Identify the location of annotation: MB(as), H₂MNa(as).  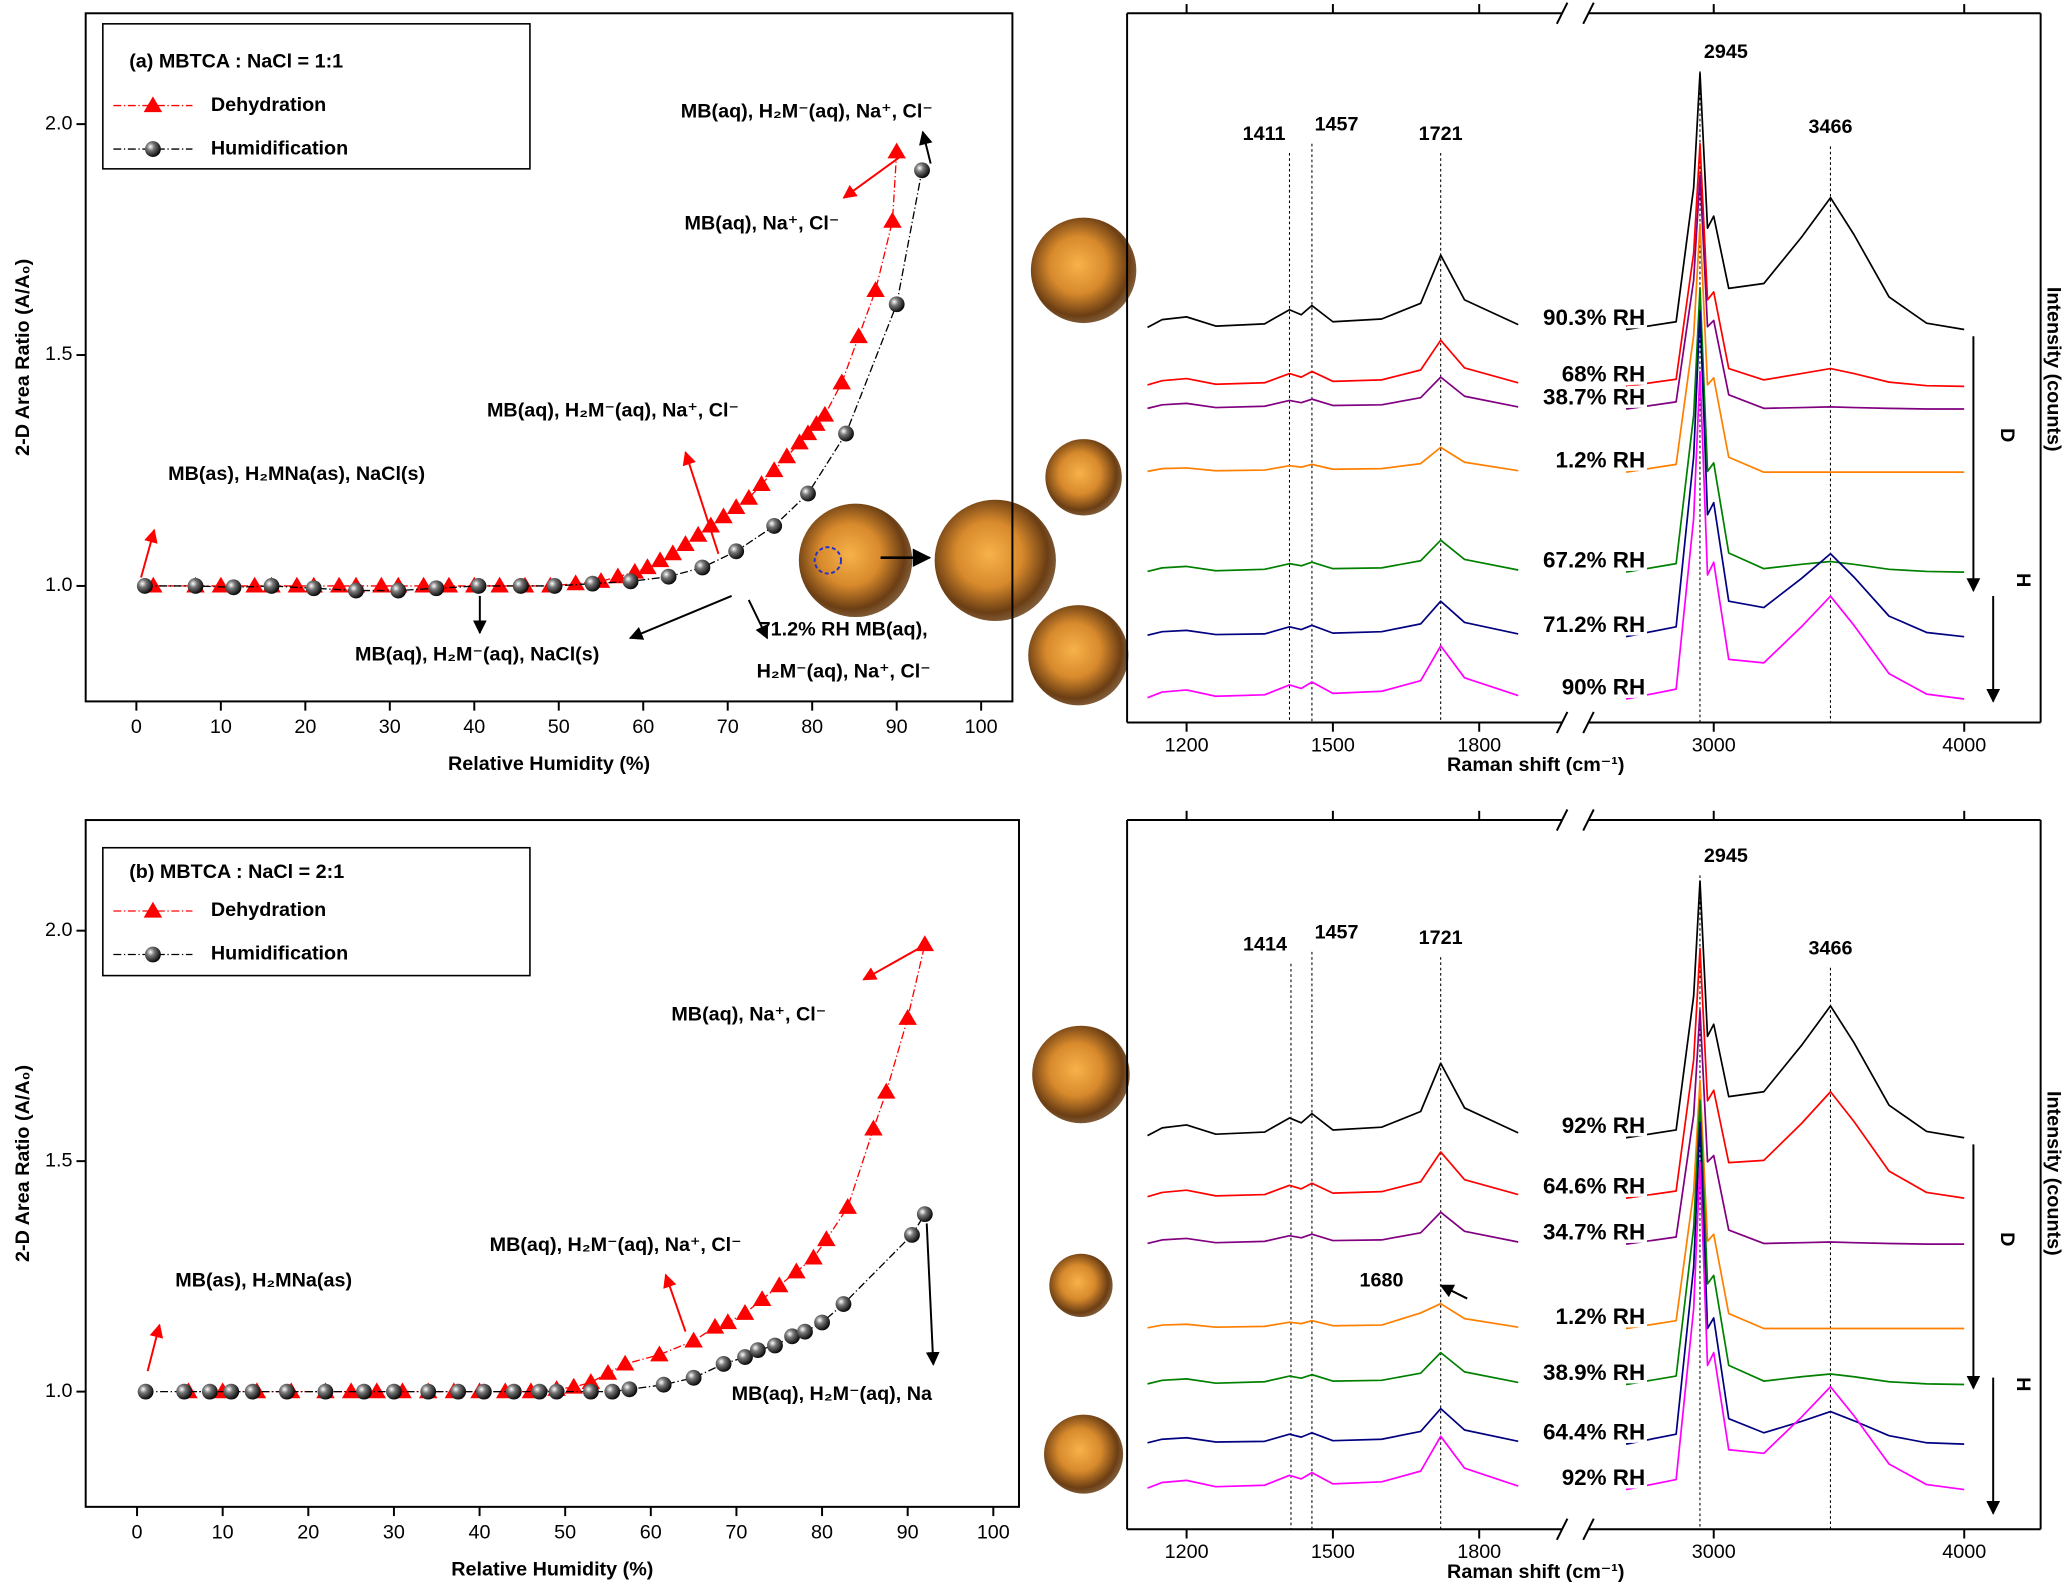
(263, 1281).